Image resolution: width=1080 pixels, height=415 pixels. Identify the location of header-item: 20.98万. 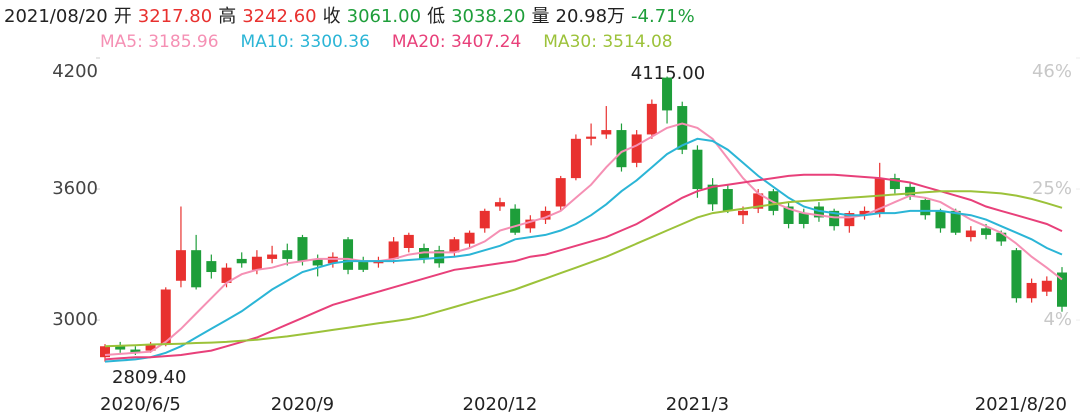
(590, 16).